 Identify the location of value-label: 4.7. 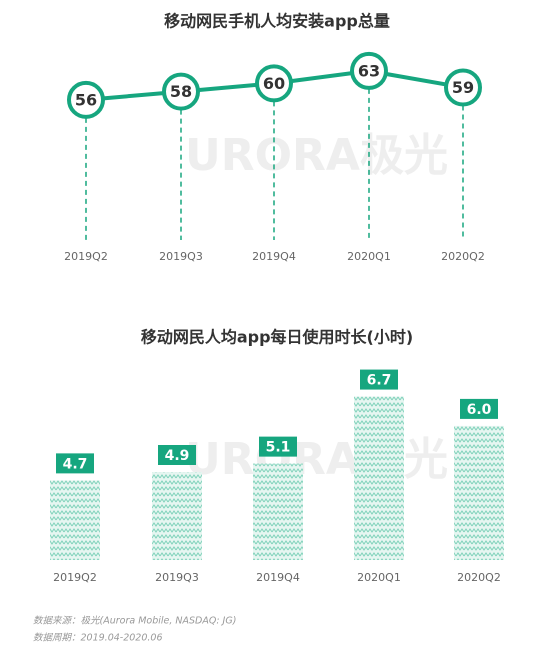
(75, 464).